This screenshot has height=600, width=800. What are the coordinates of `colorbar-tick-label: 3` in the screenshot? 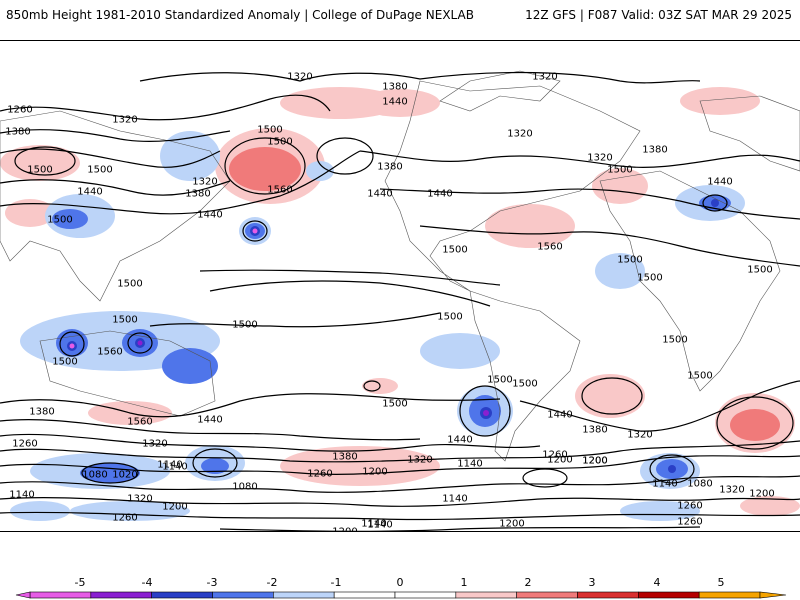 It's located at (592, 582).